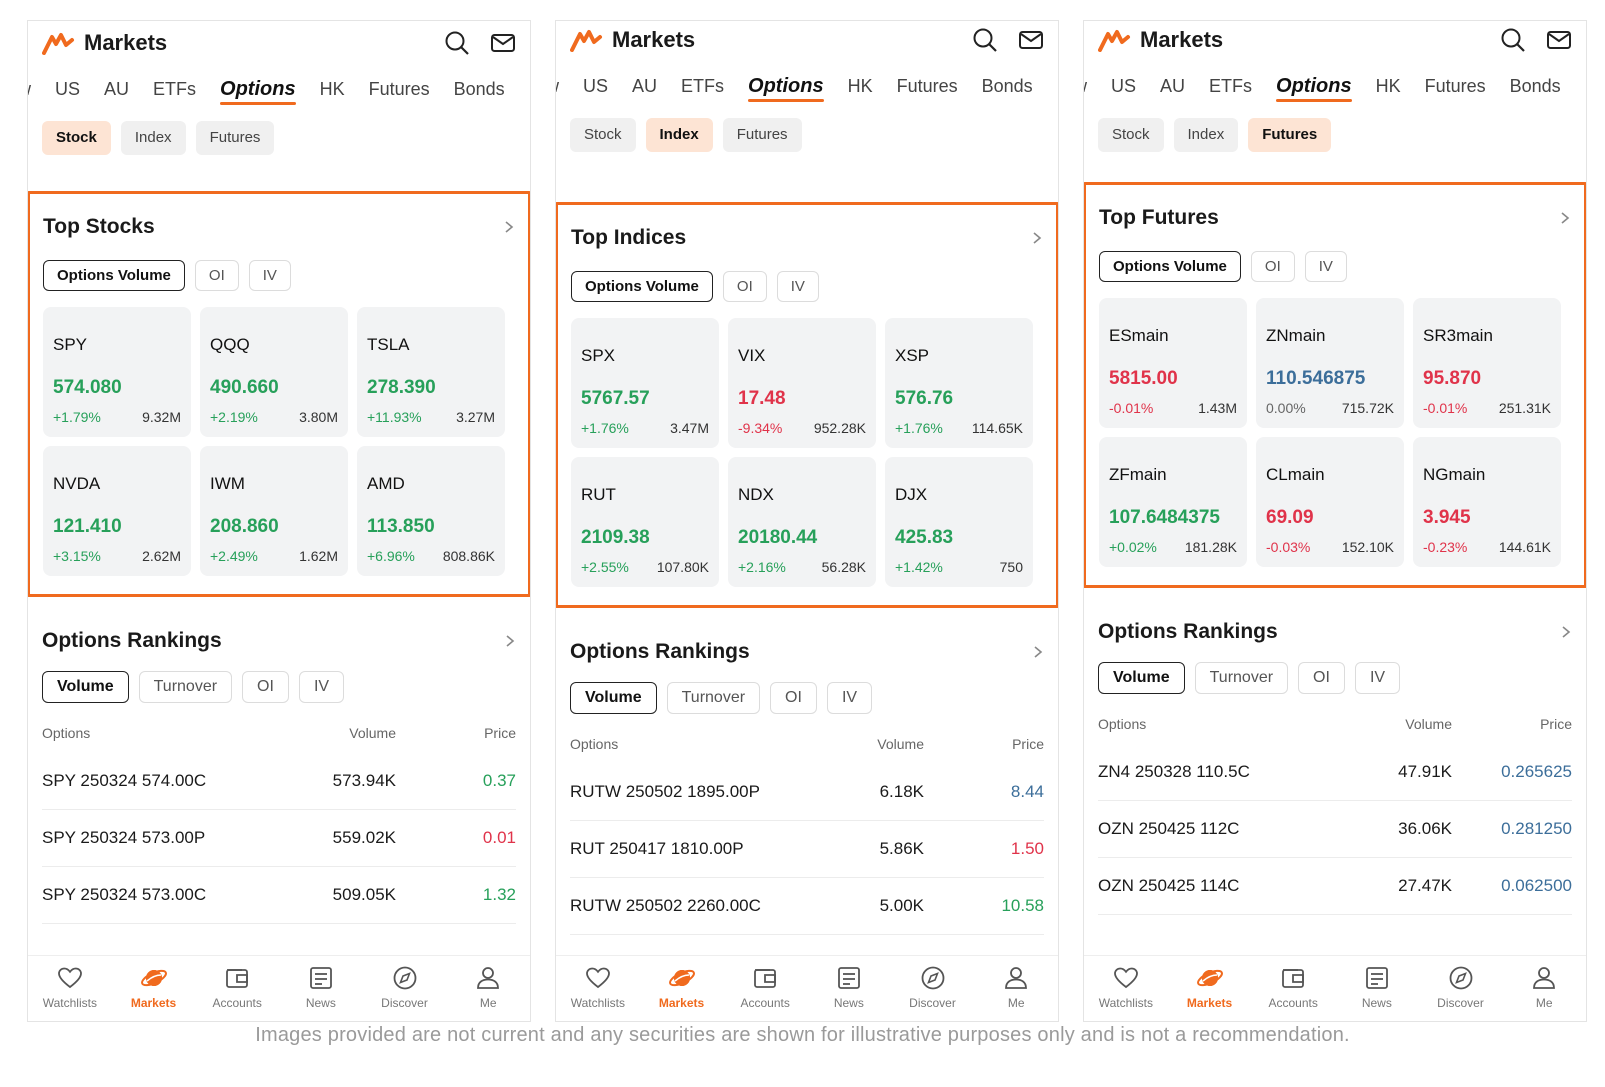  I want to click on quote-card: ESmain 5815.00 -0.01% 1.43M, so click(1173, 363).